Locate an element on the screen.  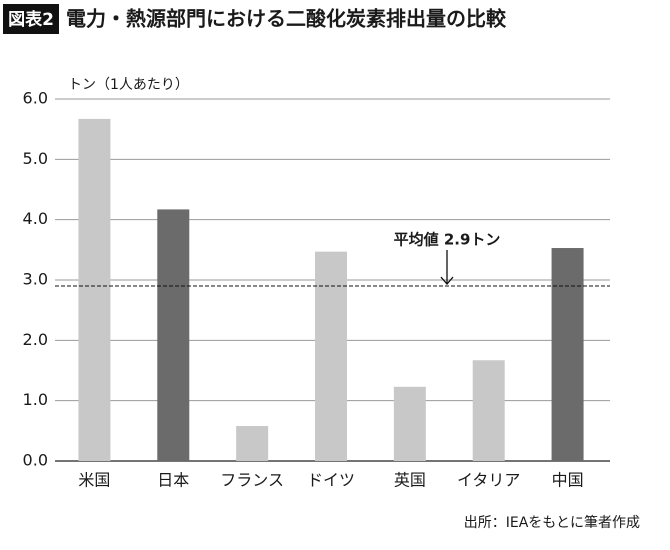
chart-title: 電力・熱源部門における二酸化炭素排出量の比較 is located at coordinates (286, 19).